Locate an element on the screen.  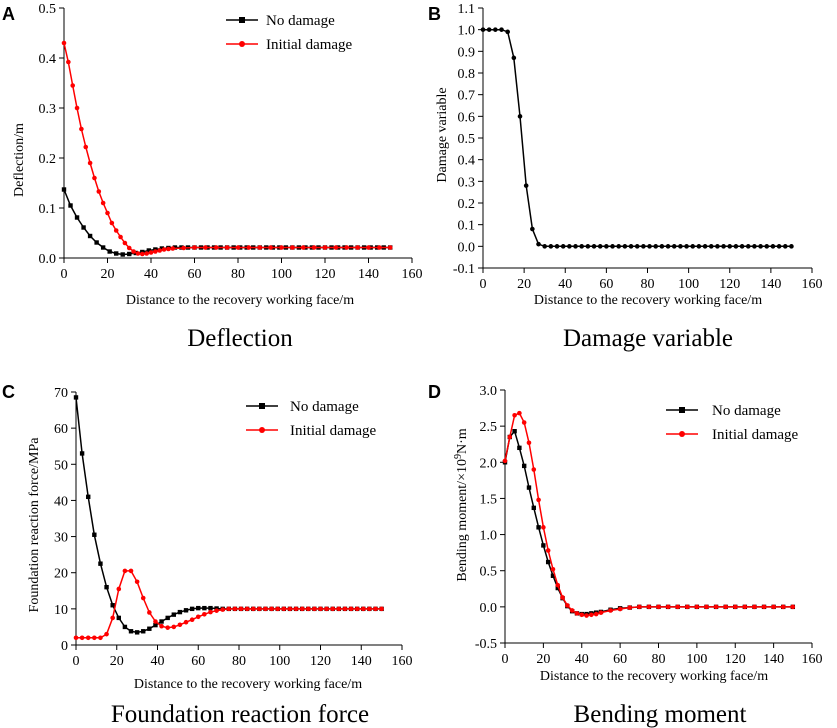
panel-d-y-tick-label: 0.5 is located at coordinates (489, 572).